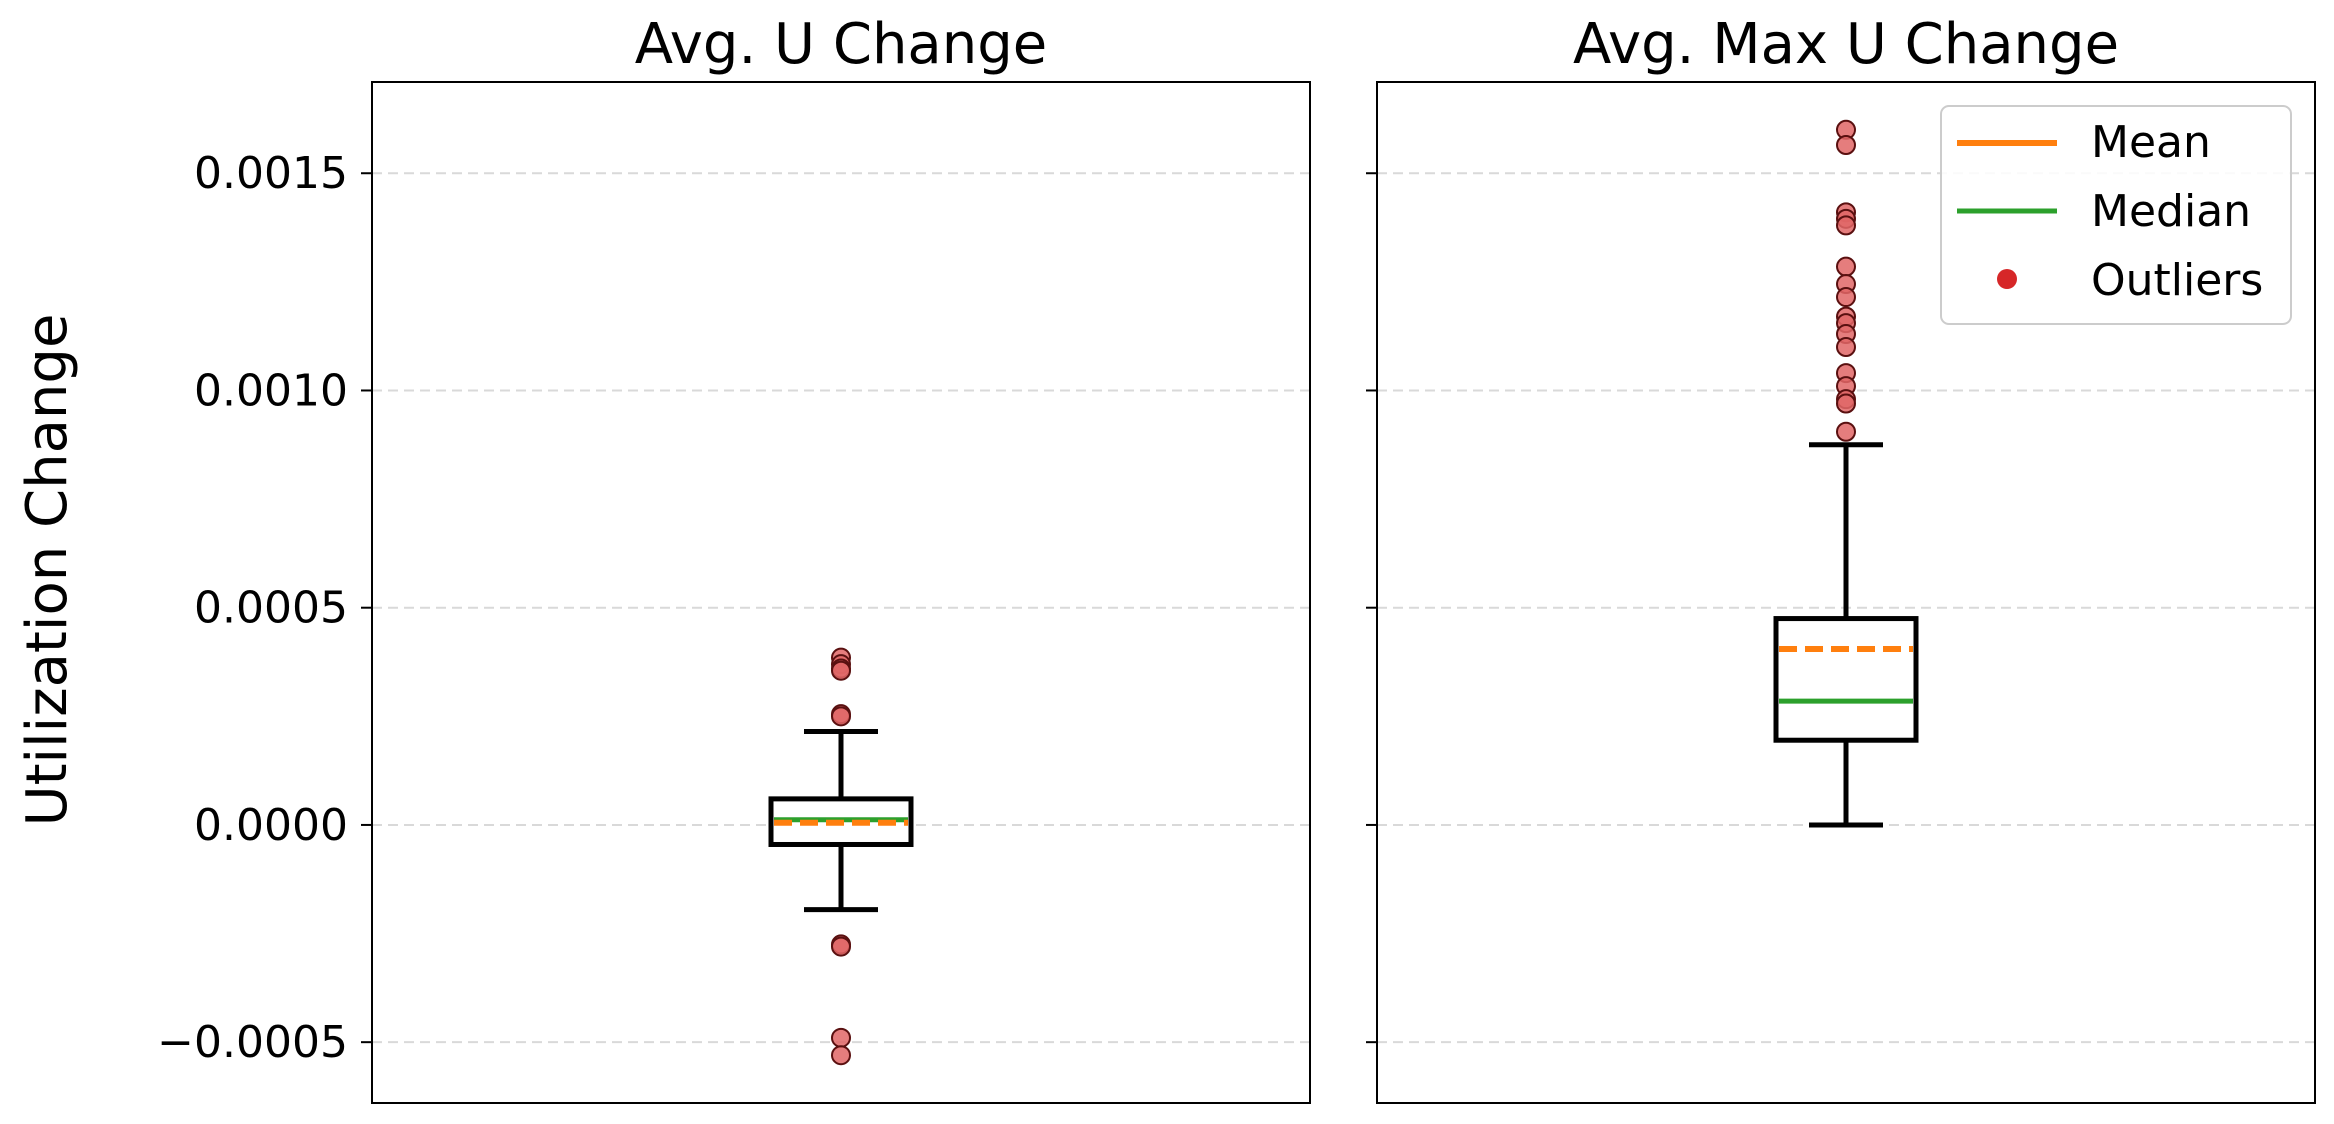 Image resolution: width=2334 pixels, height=1124 pixels. Describe the element at coordinates (1846, 44) in the screenshot. I see `chart-title: Avg. Max U Change` at that location.